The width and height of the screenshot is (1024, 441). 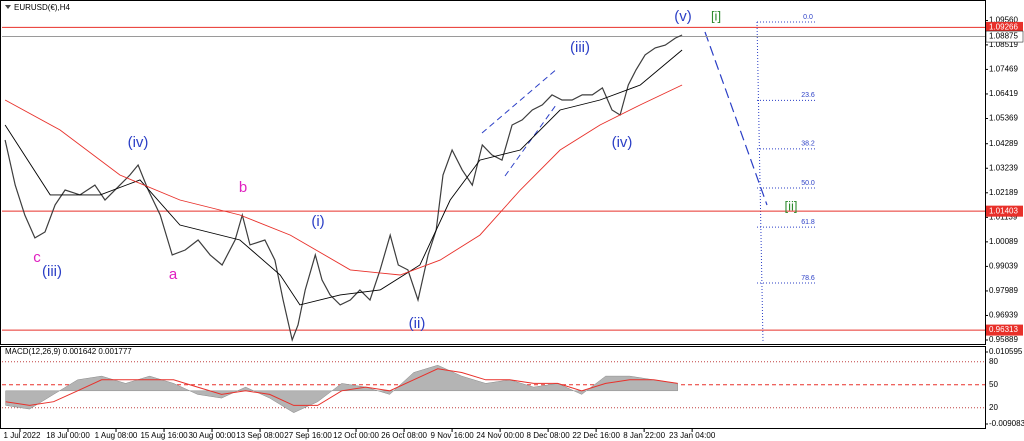 I want to click on current-price-box, so click(x=1004, y=36).